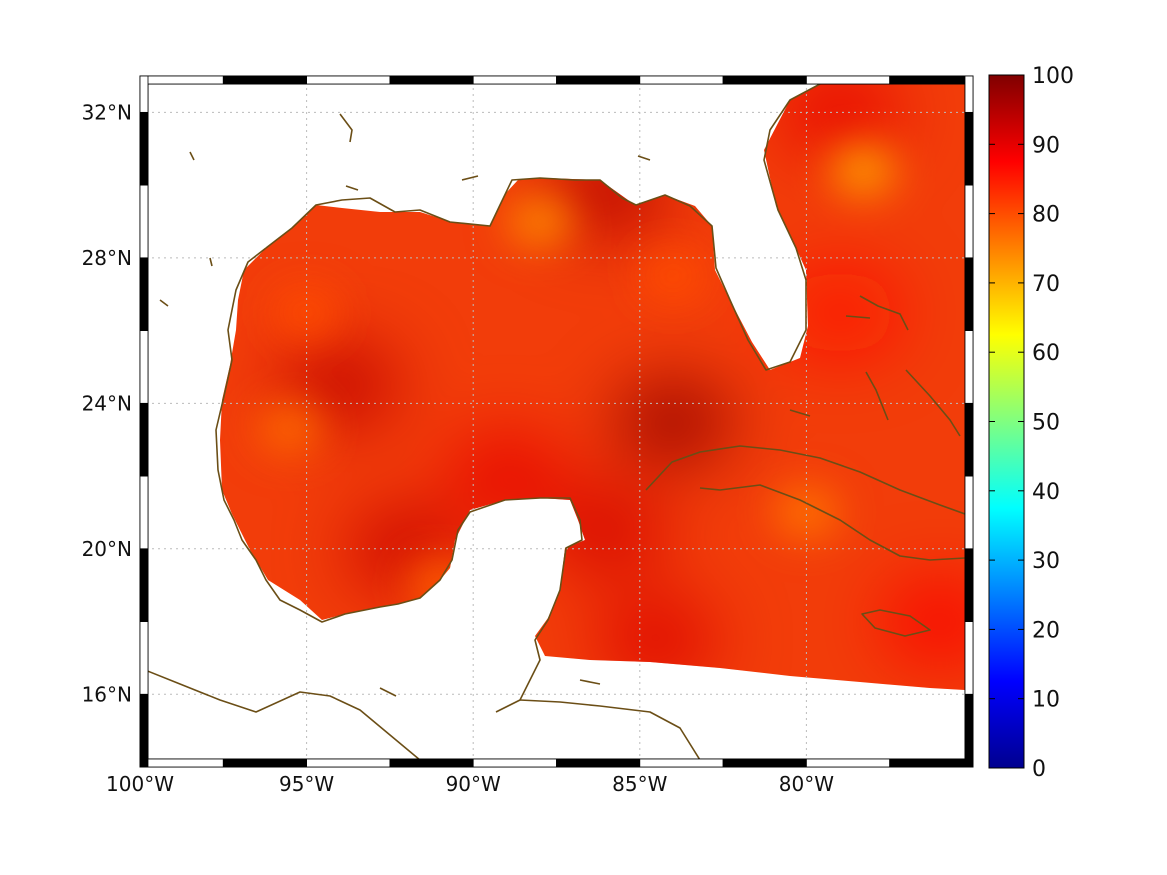  Describe the element at coordinates (1046, 215) in the screenshot. I see `colorbar-label: 80` at that location.